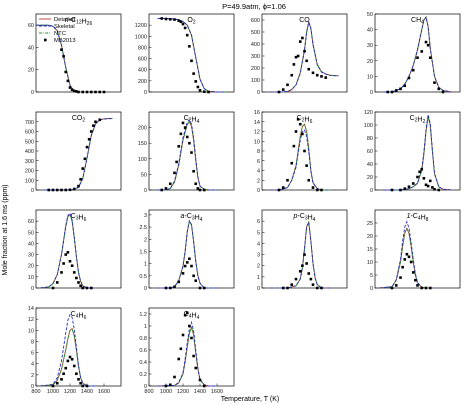 This screenshot has width=474, height=405. I want to click on y-tick-label: 8, so click(32, 342).